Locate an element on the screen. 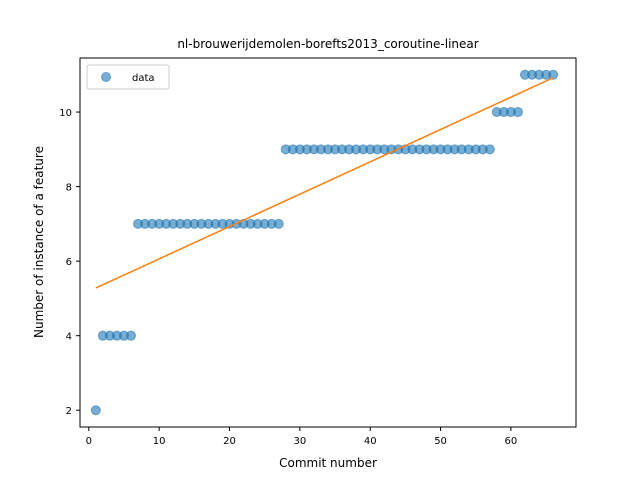 This screenshot has height=480, width=640. legend-marker-data is located at coordinates (106, 77).